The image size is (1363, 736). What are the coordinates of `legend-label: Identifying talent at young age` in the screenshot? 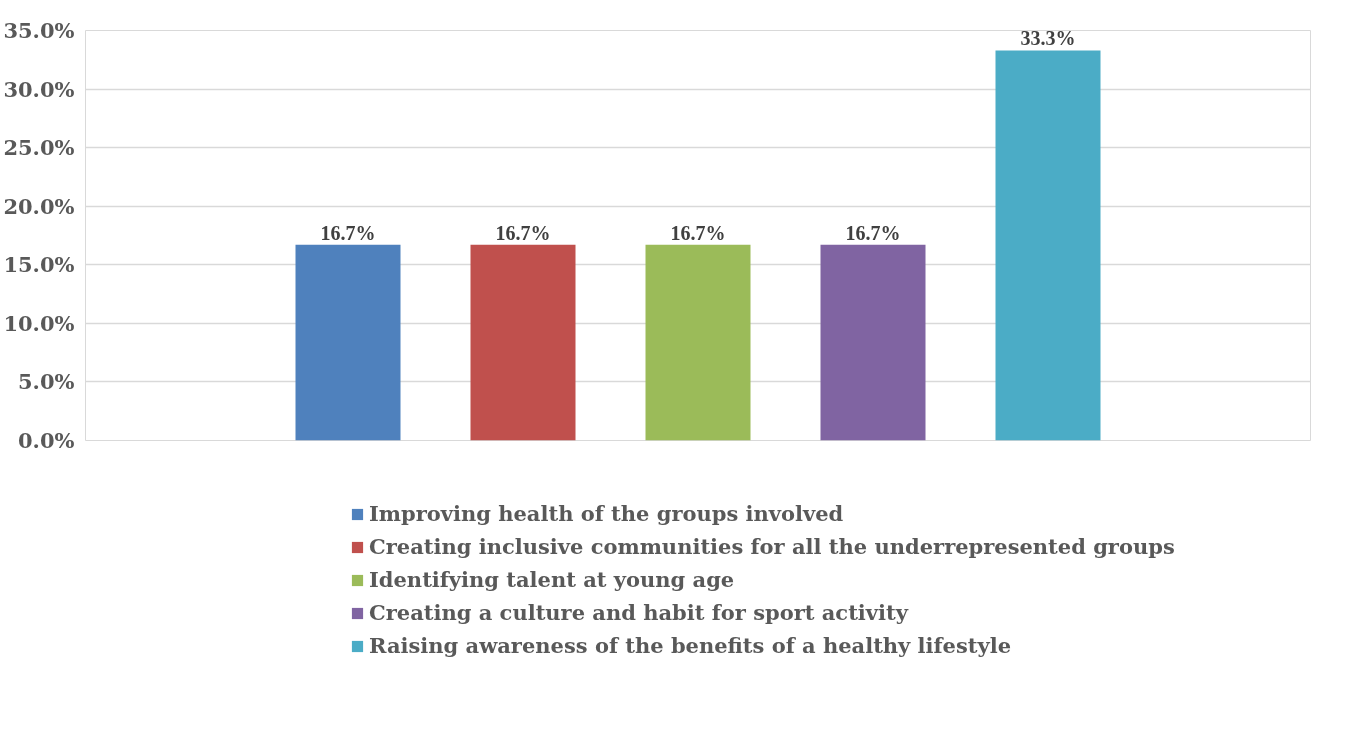 It's located at (552, 579).